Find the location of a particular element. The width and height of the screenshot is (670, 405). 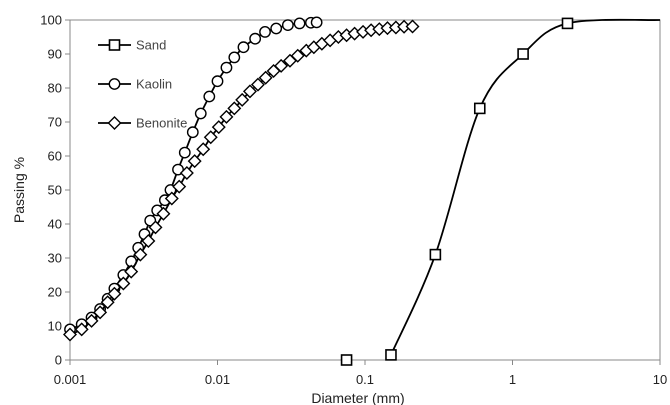

legend-label-sand: Sand is located at coordinates (151, 45).